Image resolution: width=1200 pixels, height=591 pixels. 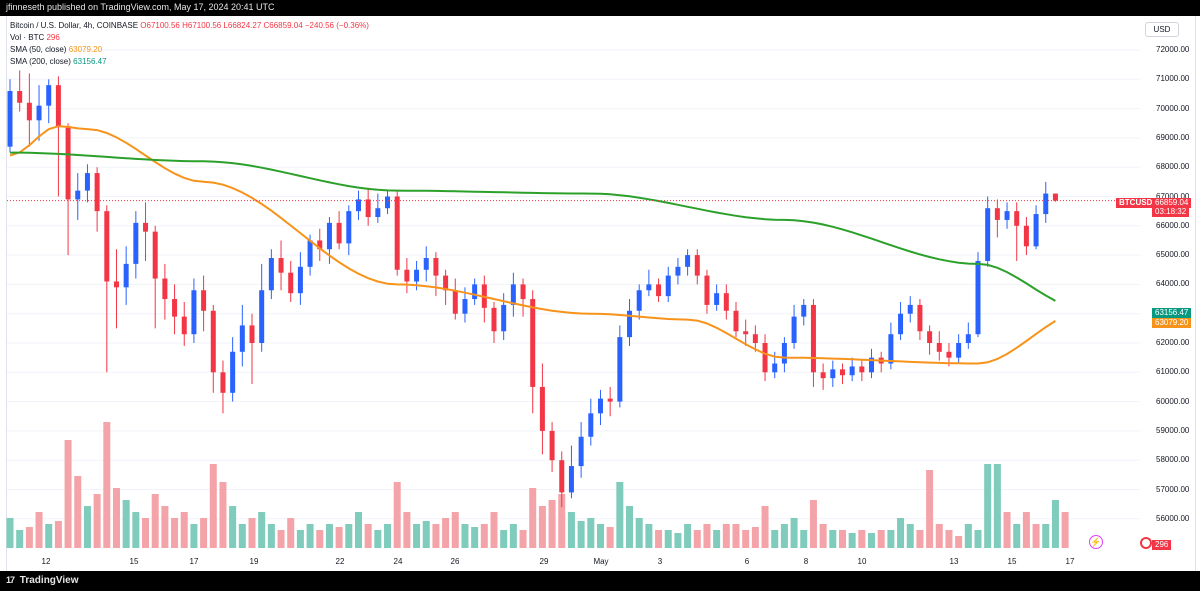 What do you see at coordinates (1173, 255) in the screenshot?
I see `price-tick-label: 65000.00` at bounding box center [1173, 255].